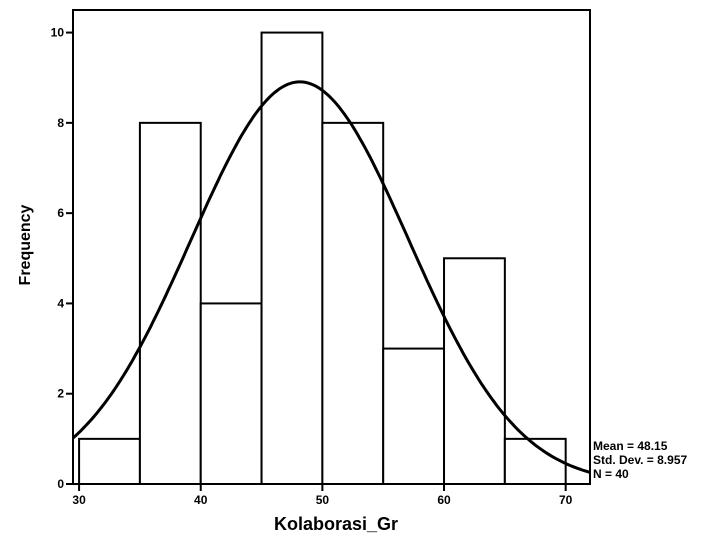  What do you see at coordinates (60, 303) in the screenshot?
I see `y-tick-label: 4` at bounding box center [60, 303].